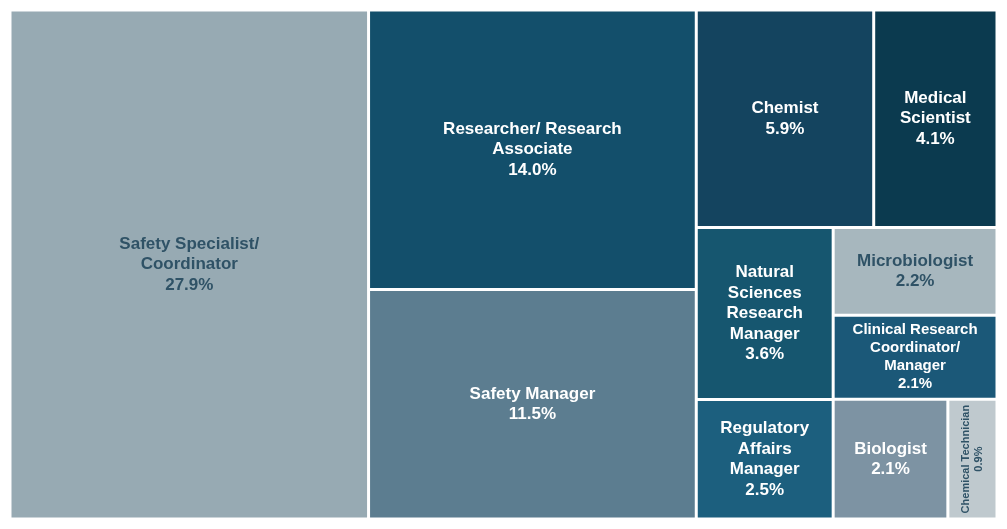 The image size is (1007, 529). Describe the element at coordinates (532, 414) in the screenshot. I see `data-label: 11.5%` at that location.